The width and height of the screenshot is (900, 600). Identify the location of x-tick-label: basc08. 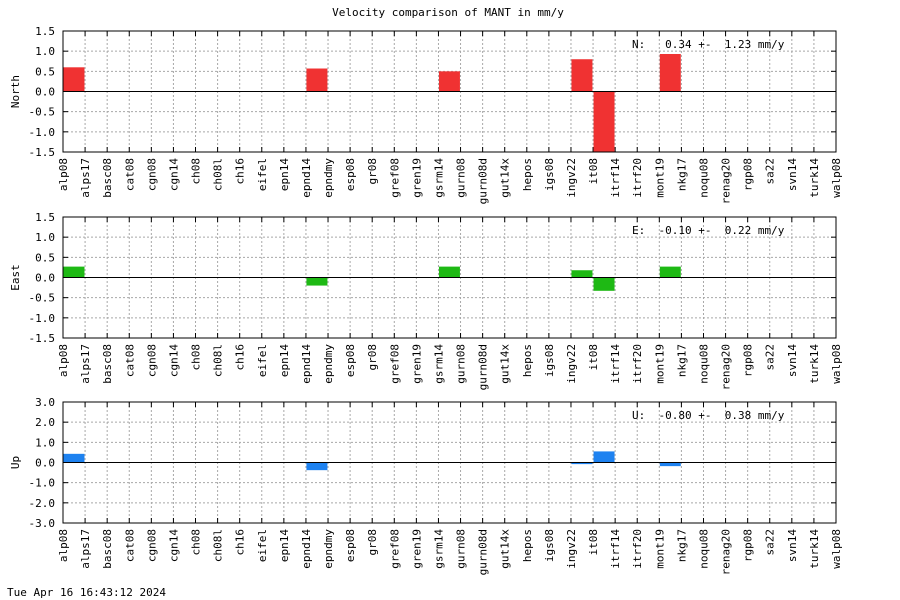
(107, 364).